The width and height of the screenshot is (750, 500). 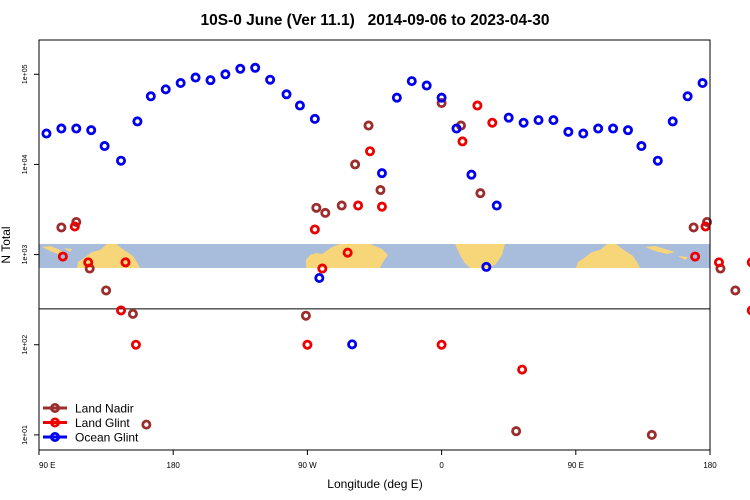 I want to click on x-axis: 90 E 180 90 W 0 90 E 180, so click(x=377, y=460).